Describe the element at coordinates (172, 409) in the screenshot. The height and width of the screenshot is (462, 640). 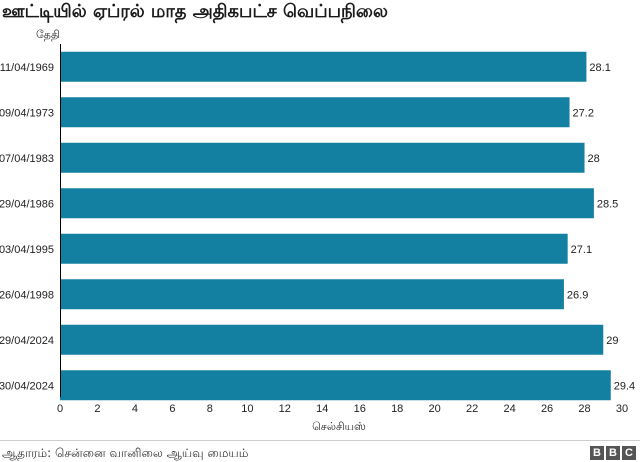
I see `x-tick-label: 6` at that location.